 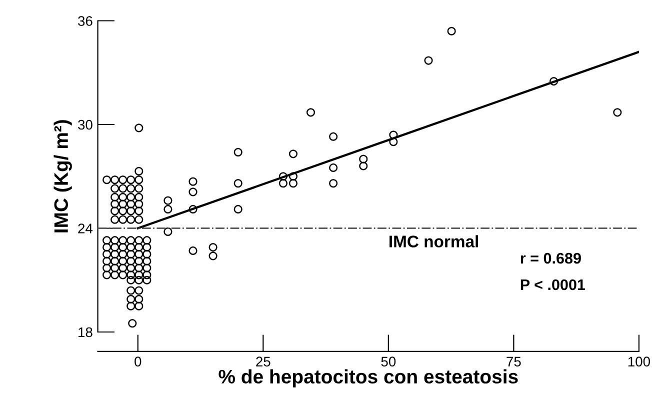 I want to click on x-tick-label: 100, so click(x=639, y=361).